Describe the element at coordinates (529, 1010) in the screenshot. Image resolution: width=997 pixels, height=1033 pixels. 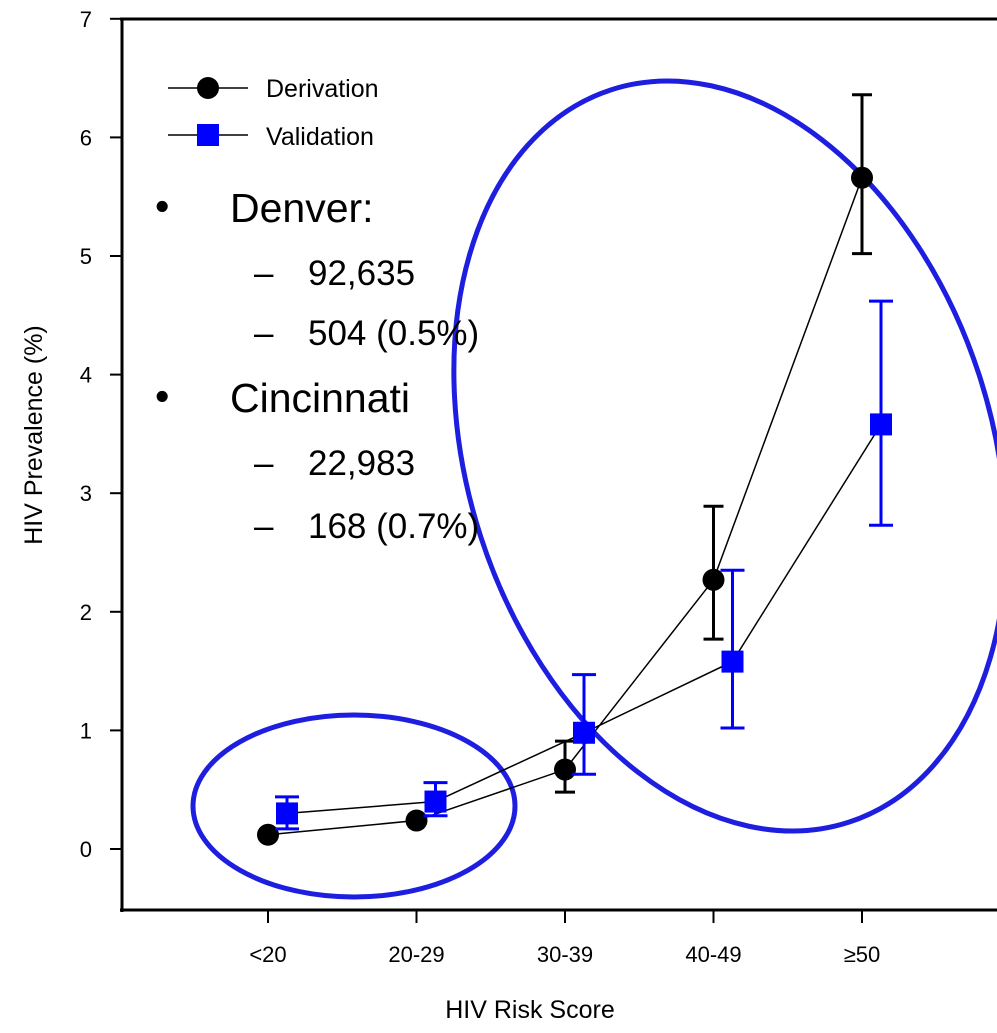
I see `x-axis-title: HIV Risk Score` at that location.